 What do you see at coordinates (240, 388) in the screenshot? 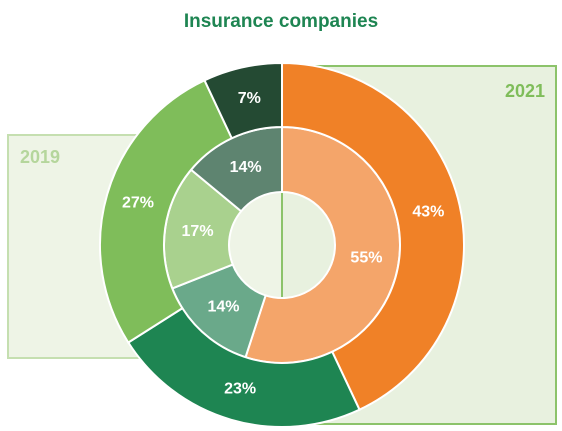
I see `data-label: 23%` at bounding box center [240, 388].